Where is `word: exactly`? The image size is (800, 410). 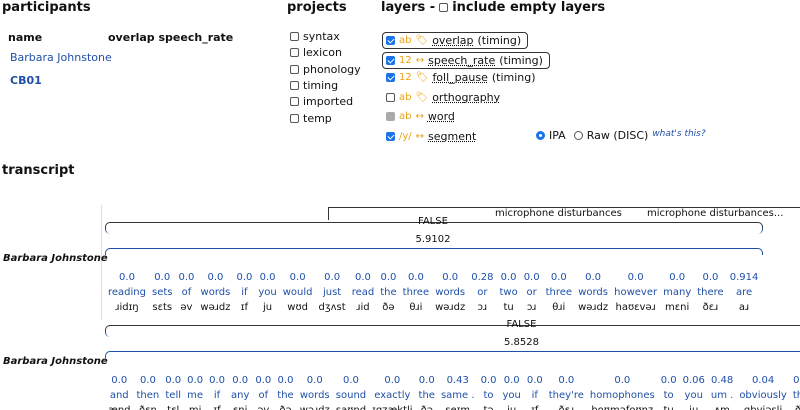 word: exactly is located at coordinates (392, 395).